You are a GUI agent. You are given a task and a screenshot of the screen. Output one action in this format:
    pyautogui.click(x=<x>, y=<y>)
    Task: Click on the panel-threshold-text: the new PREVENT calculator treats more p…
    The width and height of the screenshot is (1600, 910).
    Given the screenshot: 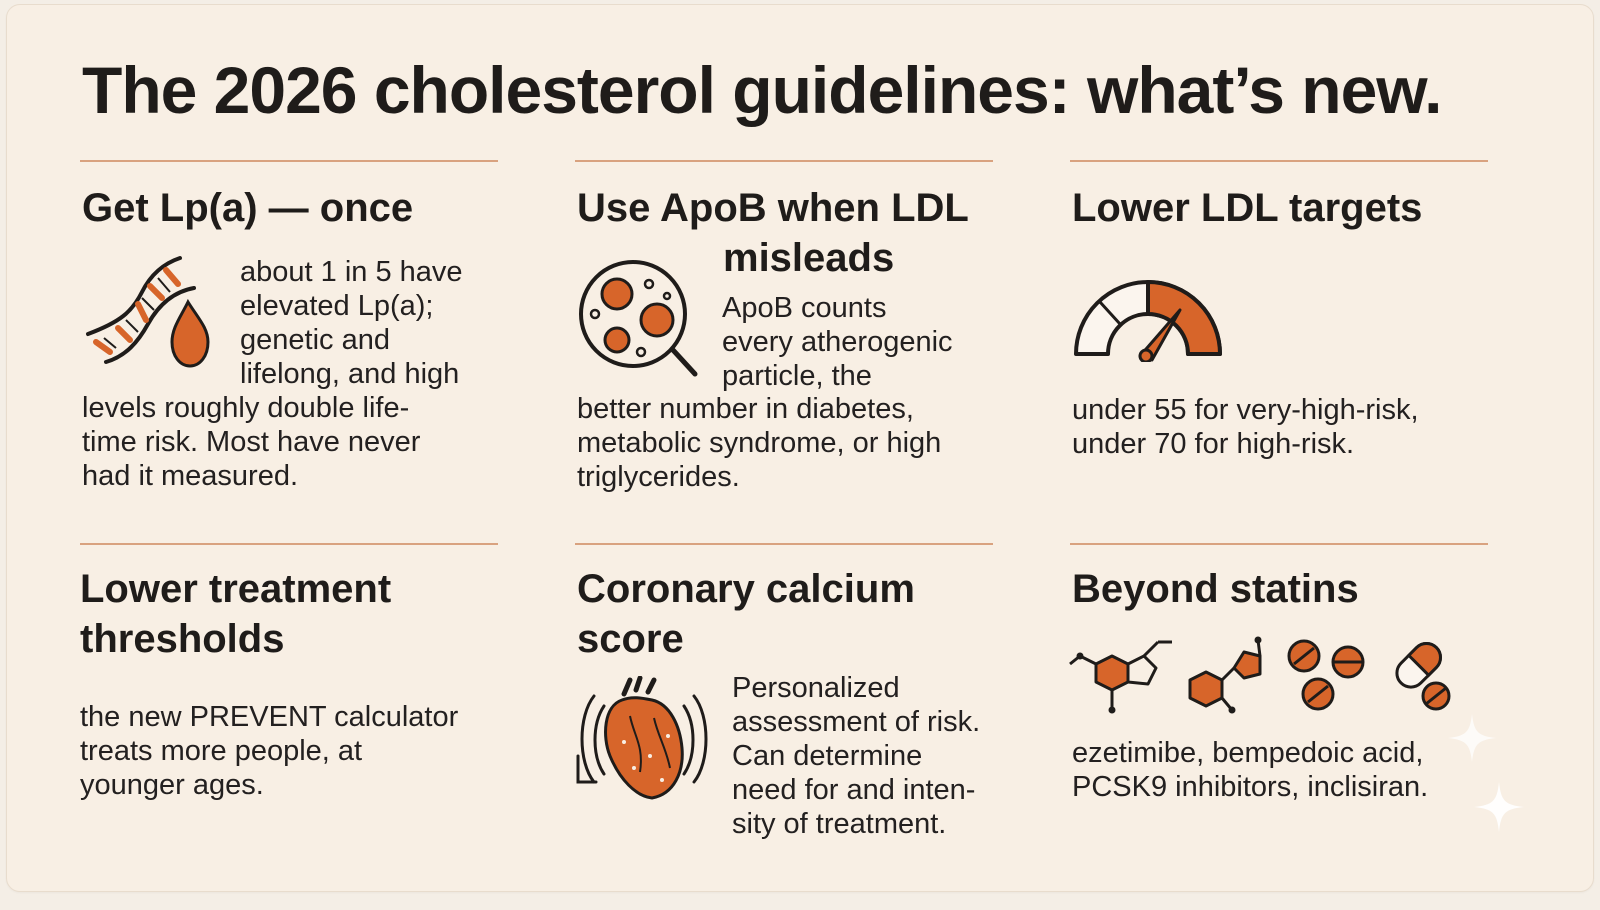 What is the action you would take?
    pyautogui.click(x=269, y=751)
    